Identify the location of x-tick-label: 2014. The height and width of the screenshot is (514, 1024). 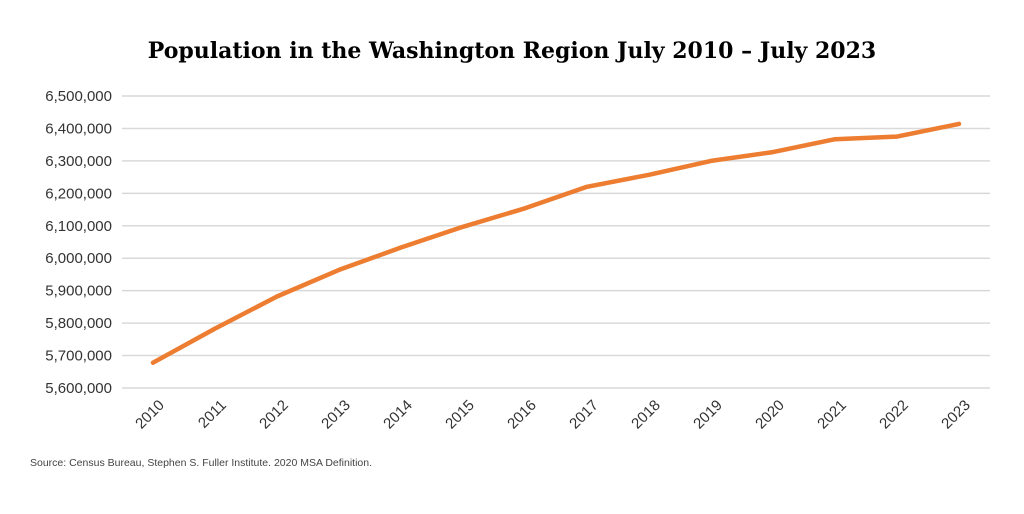
(398, 415).